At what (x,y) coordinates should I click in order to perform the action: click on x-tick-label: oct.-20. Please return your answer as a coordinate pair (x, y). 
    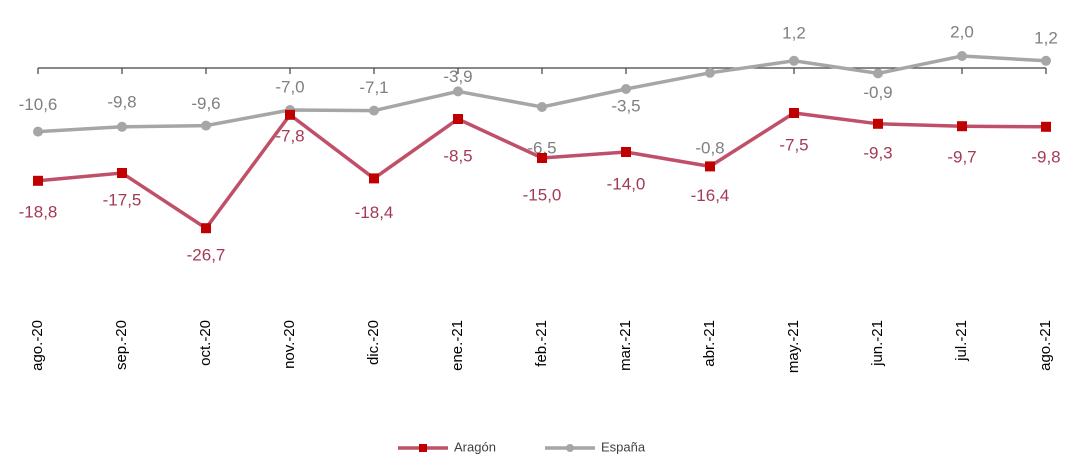
    Looking at the image, I should click on (205, 343).